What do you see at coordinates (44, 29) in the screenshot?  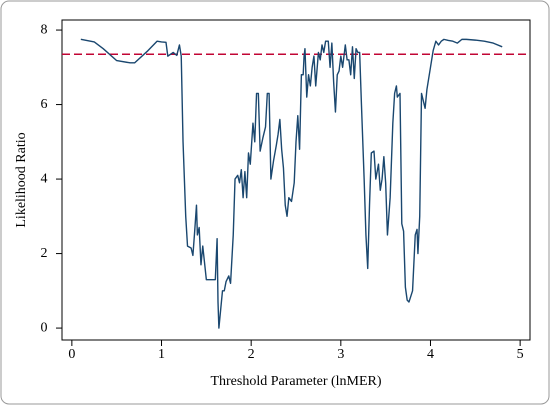 I see `y-tick-label: 8` at bounding box center [44, 29].